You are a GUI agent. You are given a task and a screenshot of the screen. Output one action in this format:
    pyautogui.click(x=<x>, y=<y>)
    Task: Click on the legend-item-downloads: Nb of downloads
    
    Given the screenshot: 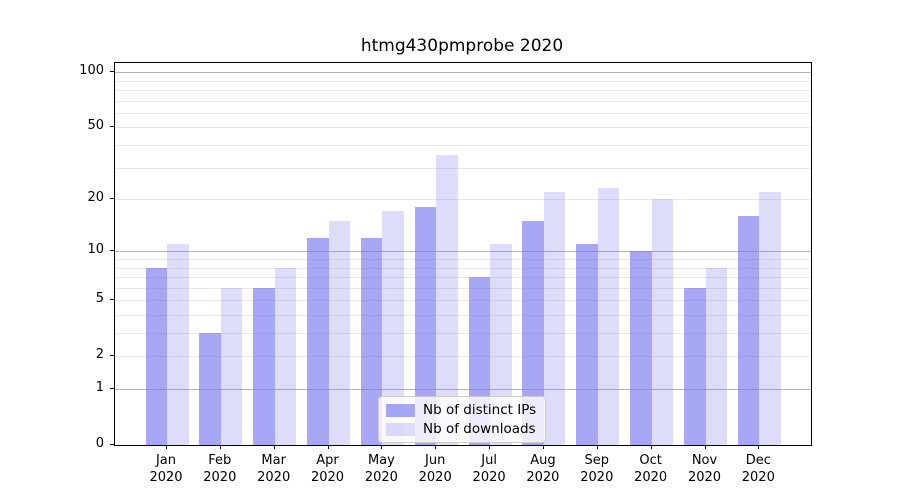 What is the action you would take?
    pyautogui.click(x=461, y=429)
    